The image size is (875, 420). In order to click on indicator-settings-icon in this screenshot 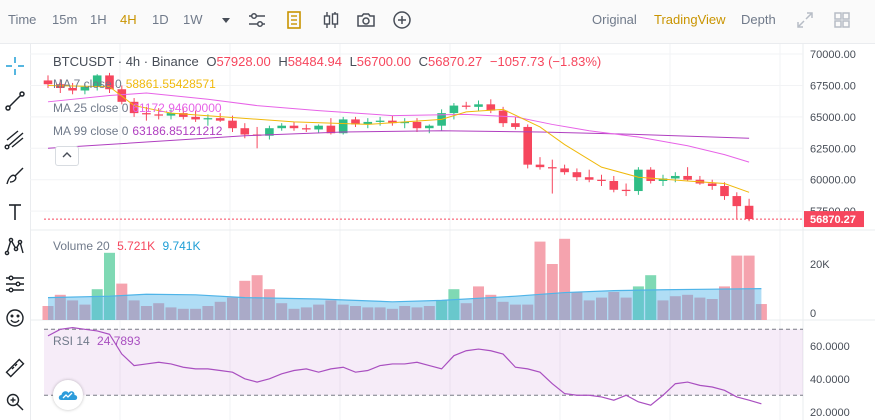, I will do `click(257, 20)`.